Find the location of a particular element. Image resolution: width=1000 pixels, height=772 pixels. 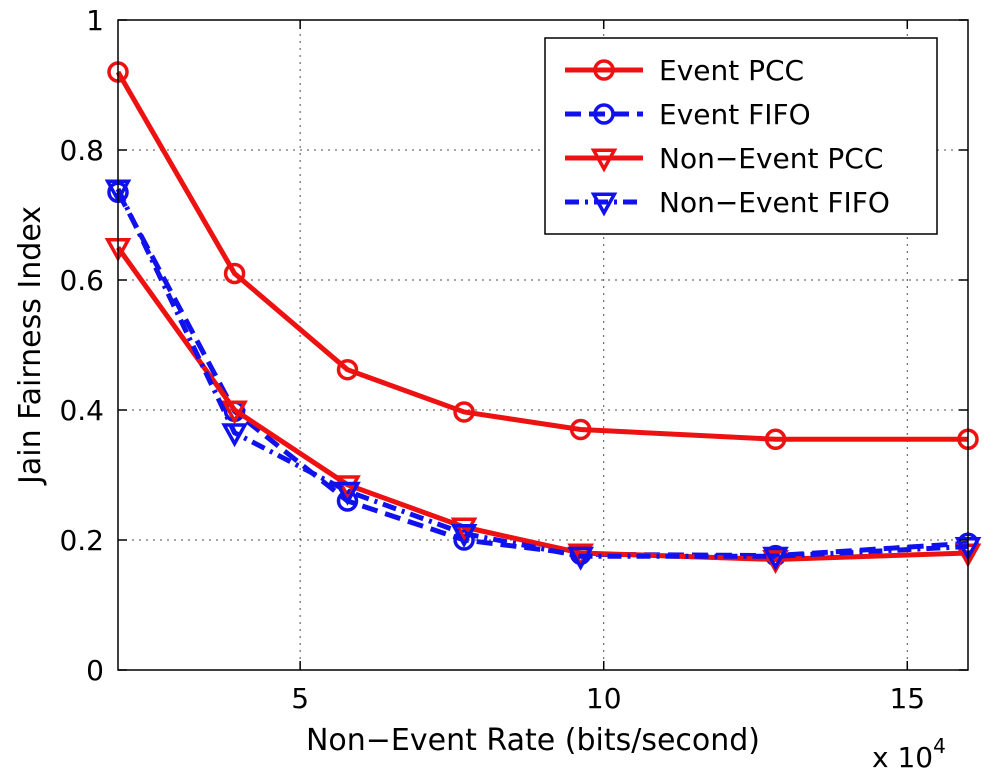

legend-label: Event FIFO is located at coordinates (735, 114).